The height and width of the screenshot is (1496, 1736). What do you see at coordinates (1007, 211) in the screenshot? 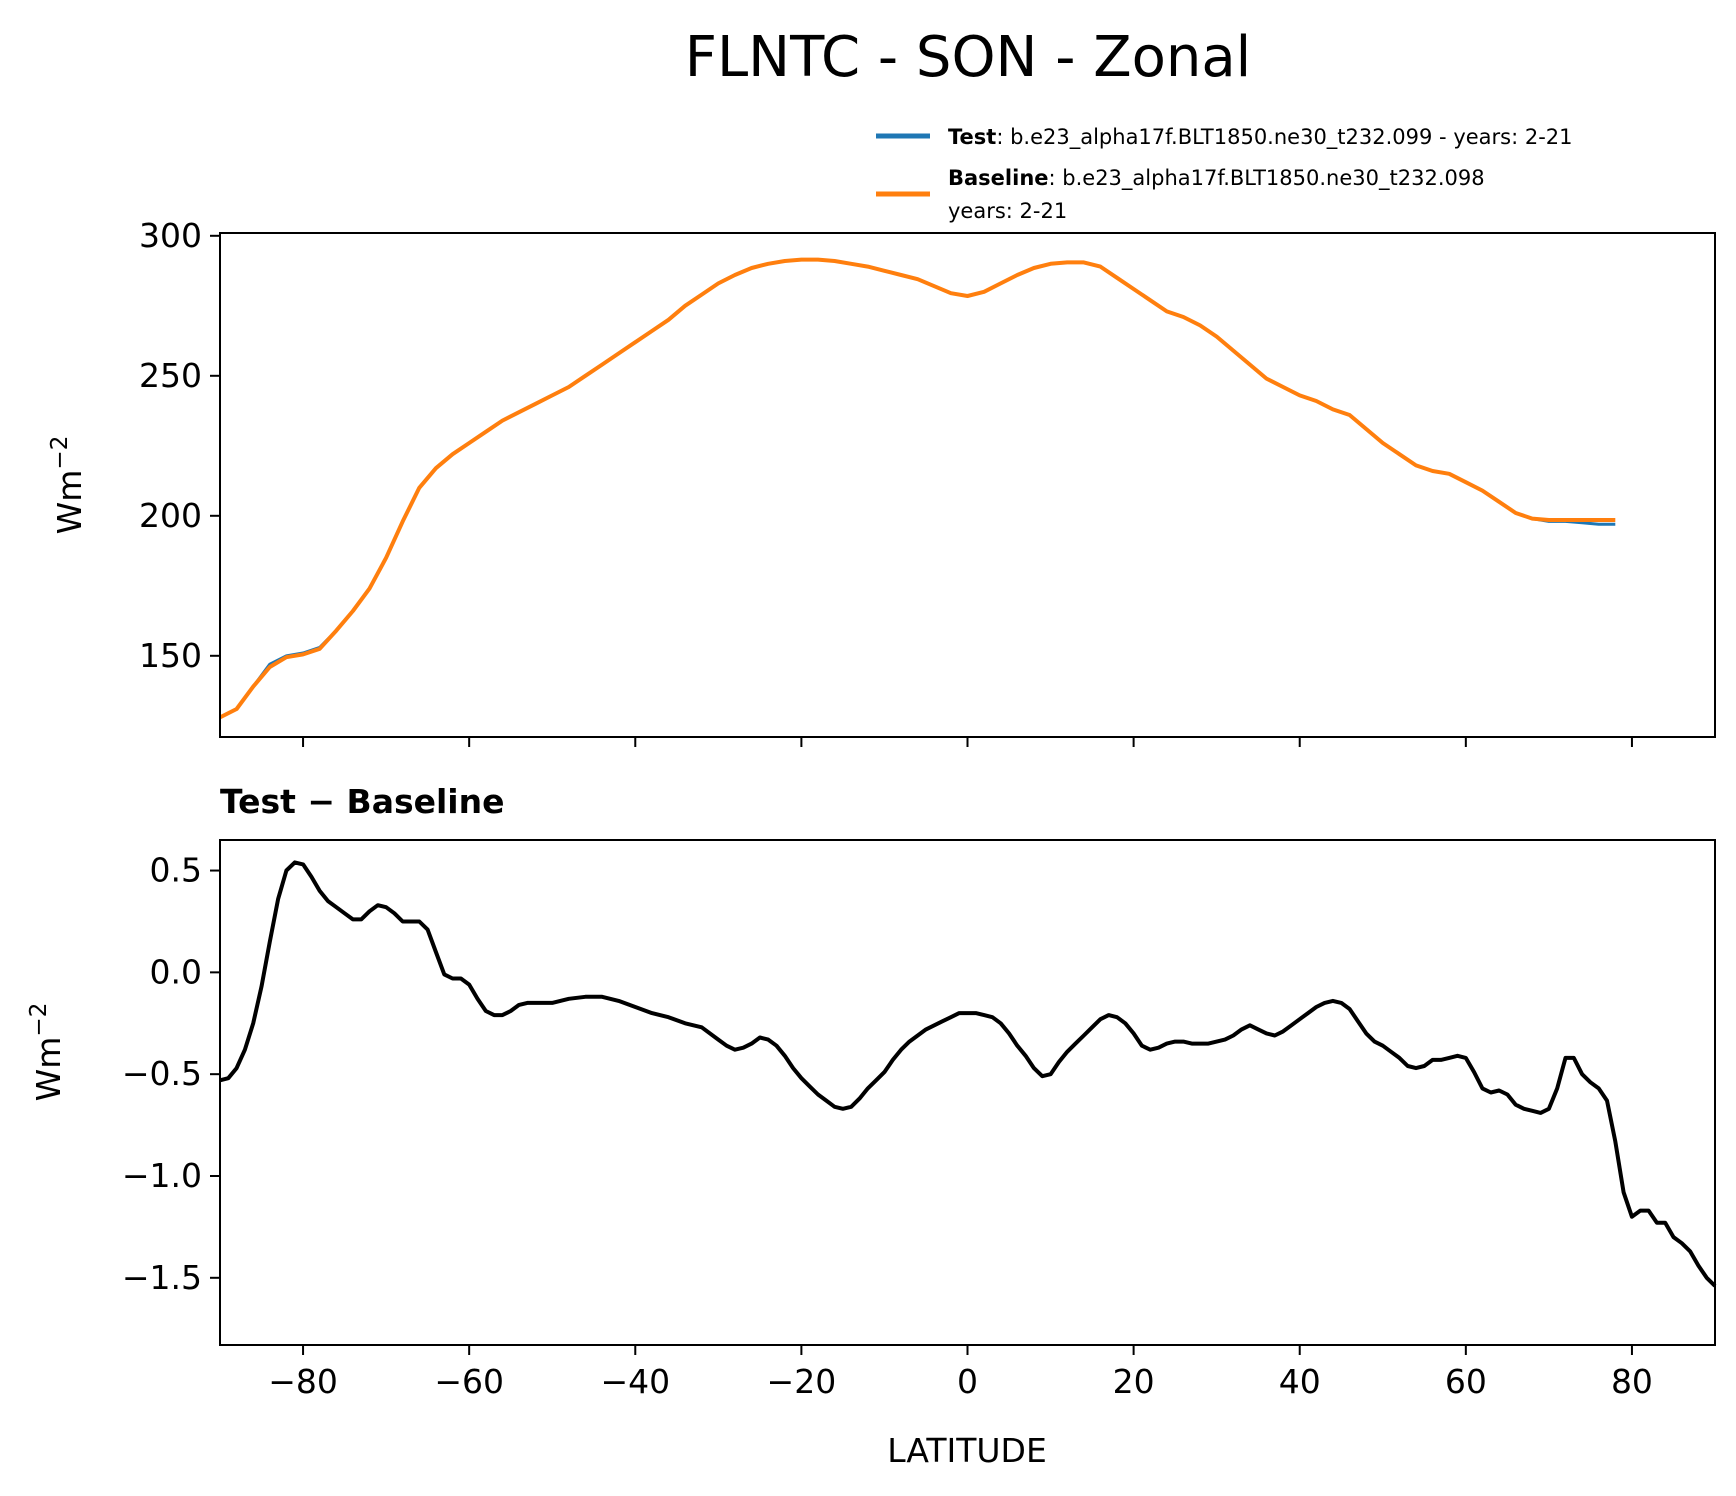
I see `legend-label-baseline-years: years: 2-21` at bounding box center [1007, 211].